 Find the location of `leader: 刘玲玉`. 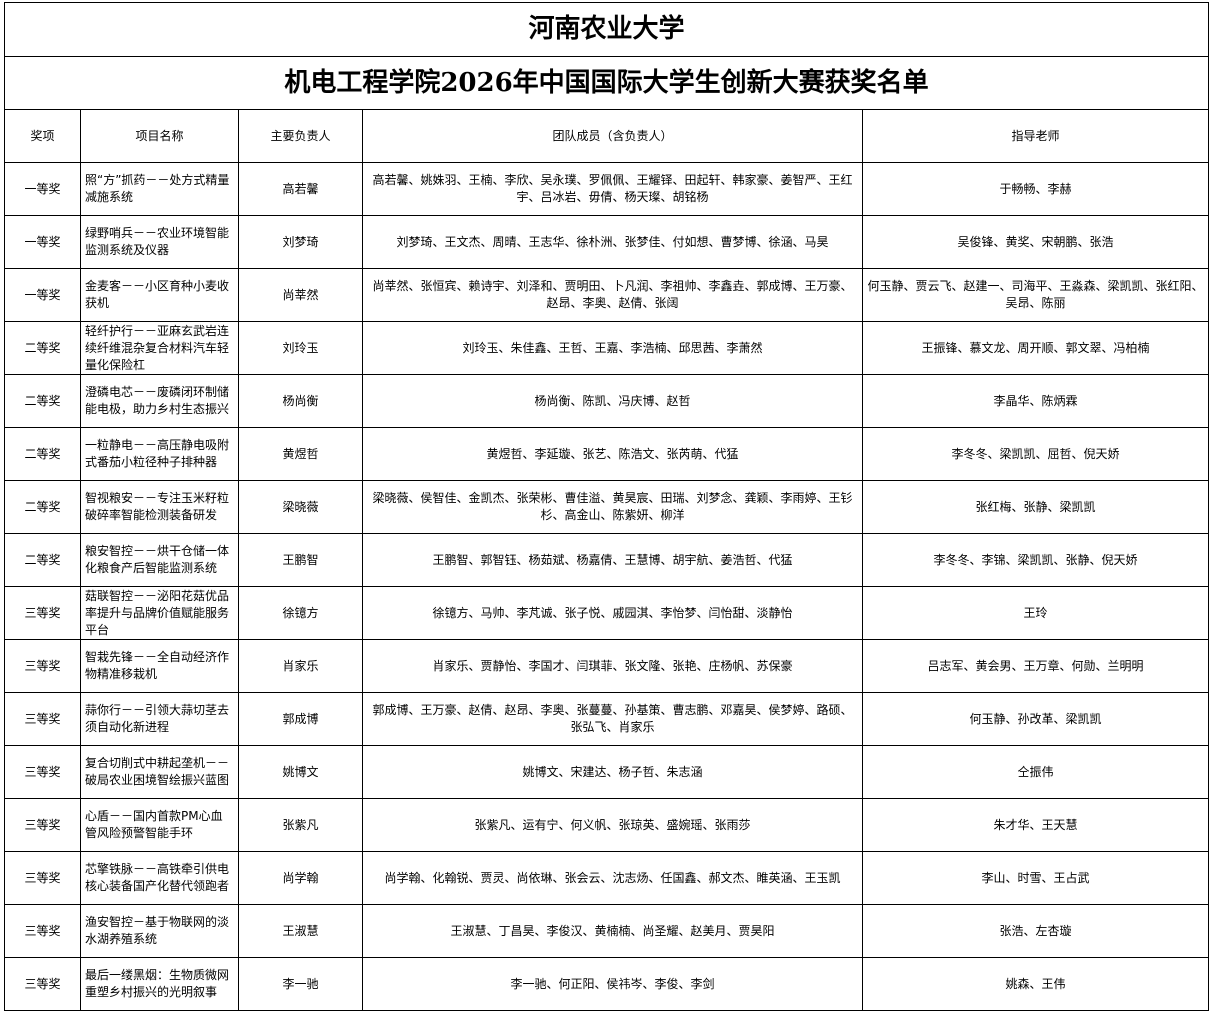

leader: 刘玲玉 is located at coordinates (300, 348).